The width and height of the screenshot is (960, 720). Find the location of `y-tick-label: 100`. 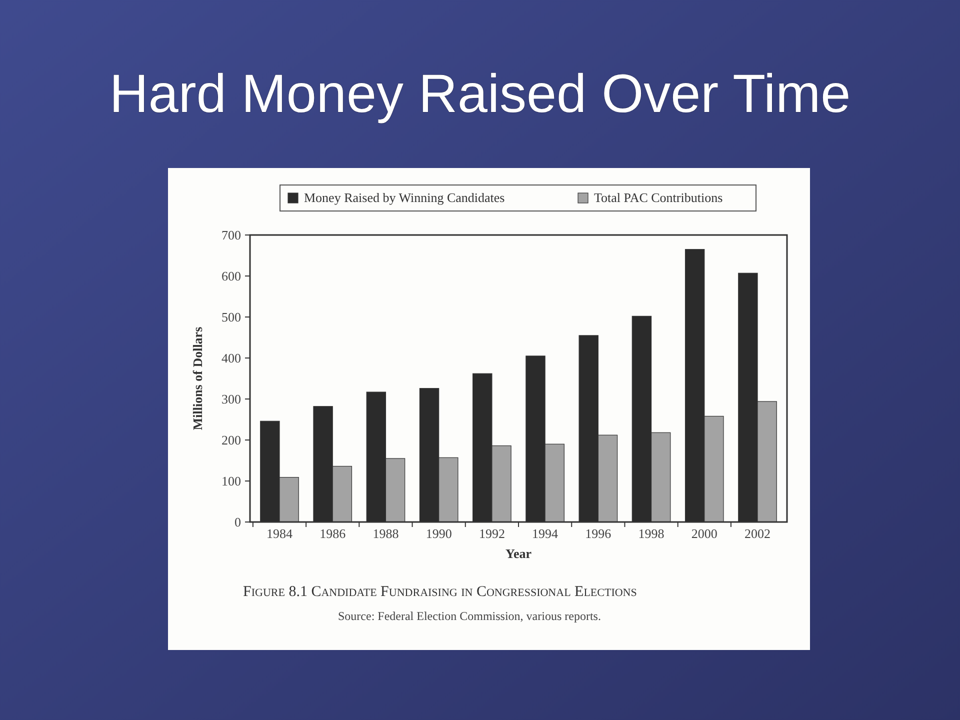

y-tick-label: 100 is located at coordinates (231, 481).